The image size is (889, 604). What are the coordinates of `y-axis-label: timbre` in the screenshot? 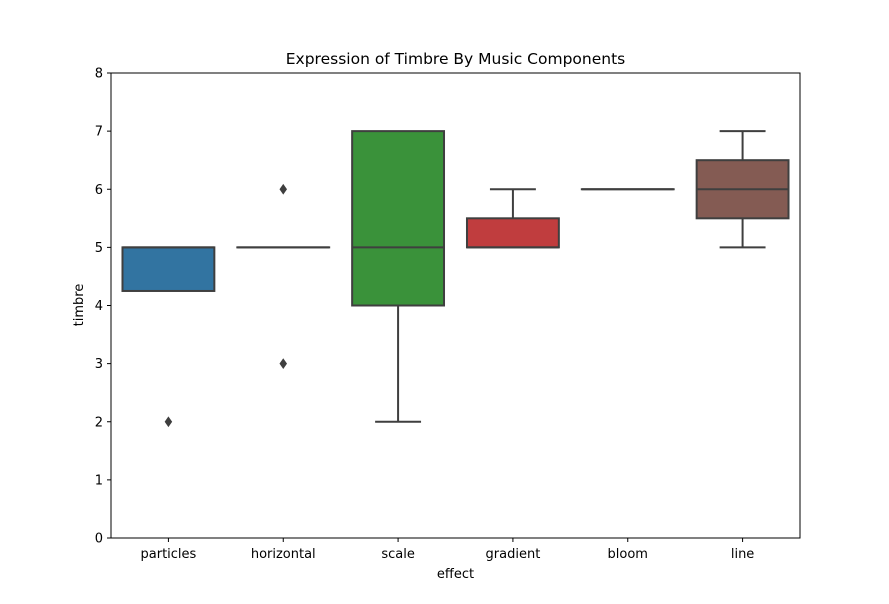 It's located at (79, 305).